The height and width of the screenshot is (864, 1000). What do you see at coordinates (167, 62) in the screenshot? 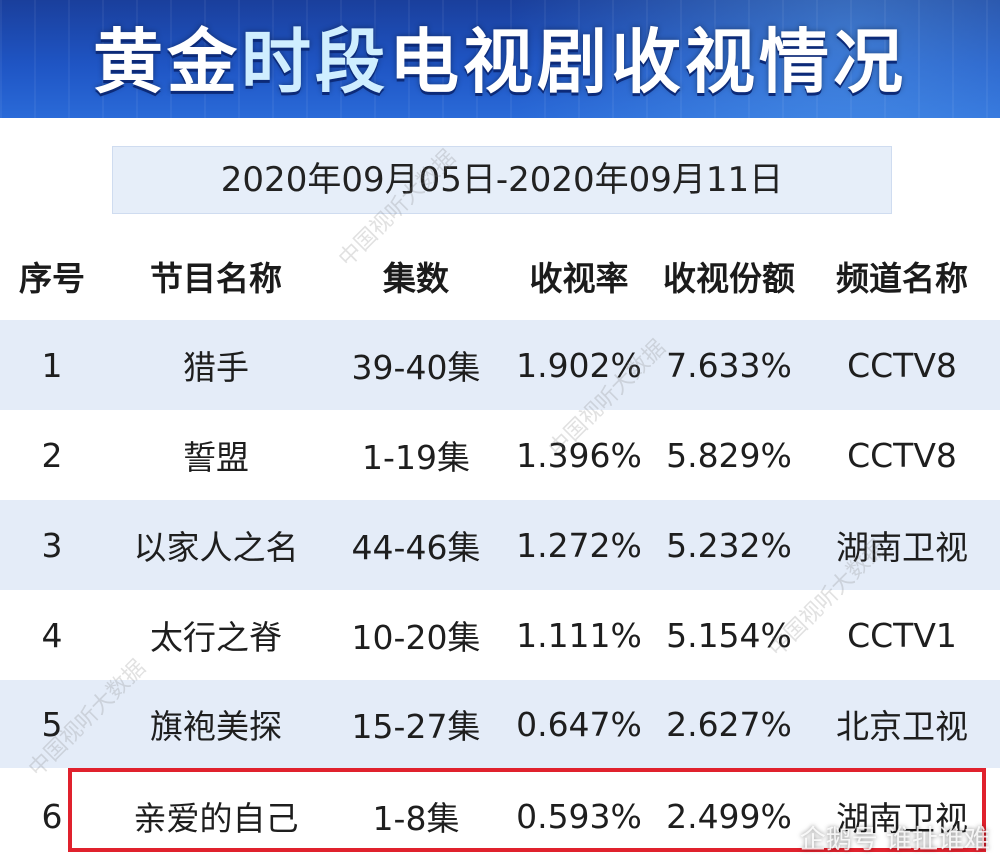
I see `title-part-1: 黄金` at bounding box center [167, 62].